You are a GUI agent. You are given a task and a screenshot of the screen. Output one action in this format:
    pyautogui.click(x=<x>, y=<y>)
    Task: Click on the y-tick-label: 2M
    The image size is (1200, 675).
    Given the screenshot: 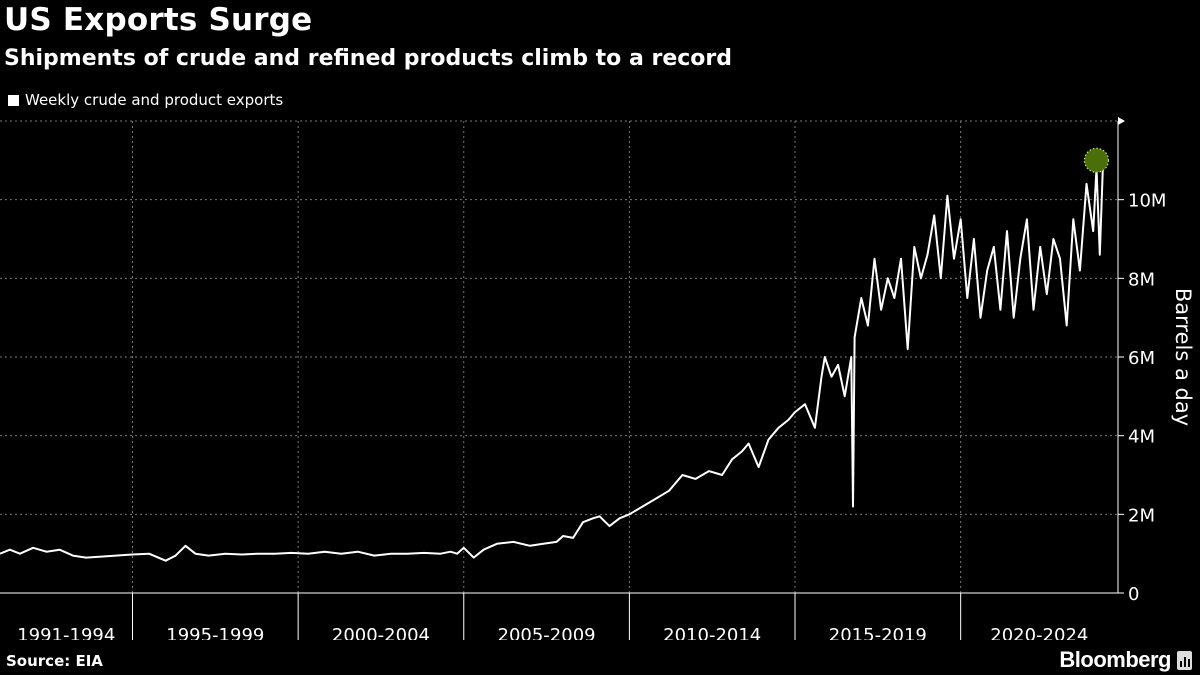 What is the action you would take?
    pyautogui.click(x=1141, y=515)
    